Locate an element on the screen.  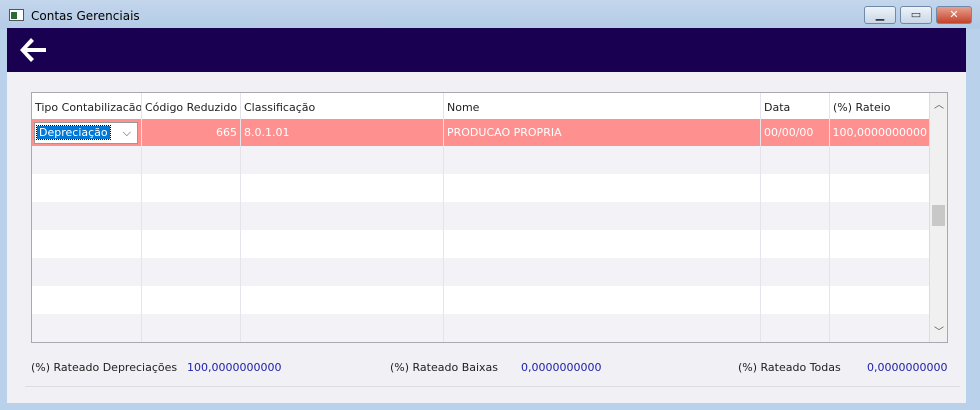
col-classificacao: Classificação is located at coordinates (342, 107).